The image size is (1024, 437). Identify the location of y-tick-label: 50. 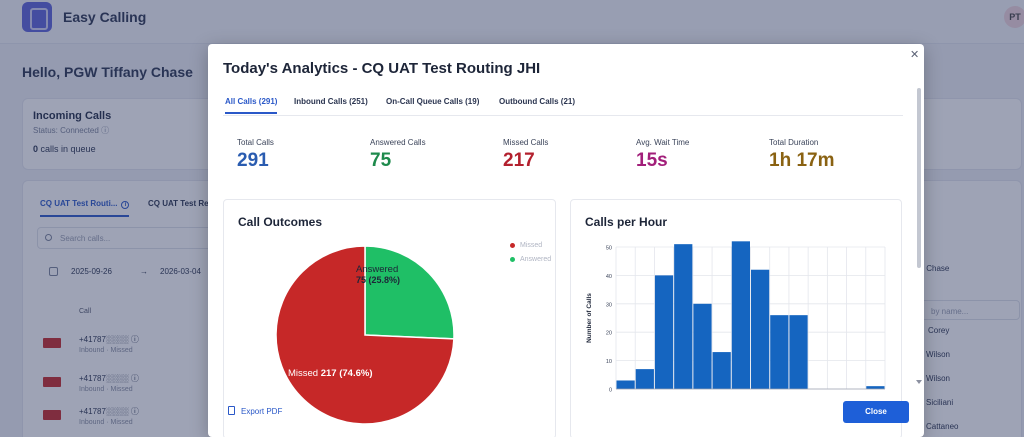
(609, 249).